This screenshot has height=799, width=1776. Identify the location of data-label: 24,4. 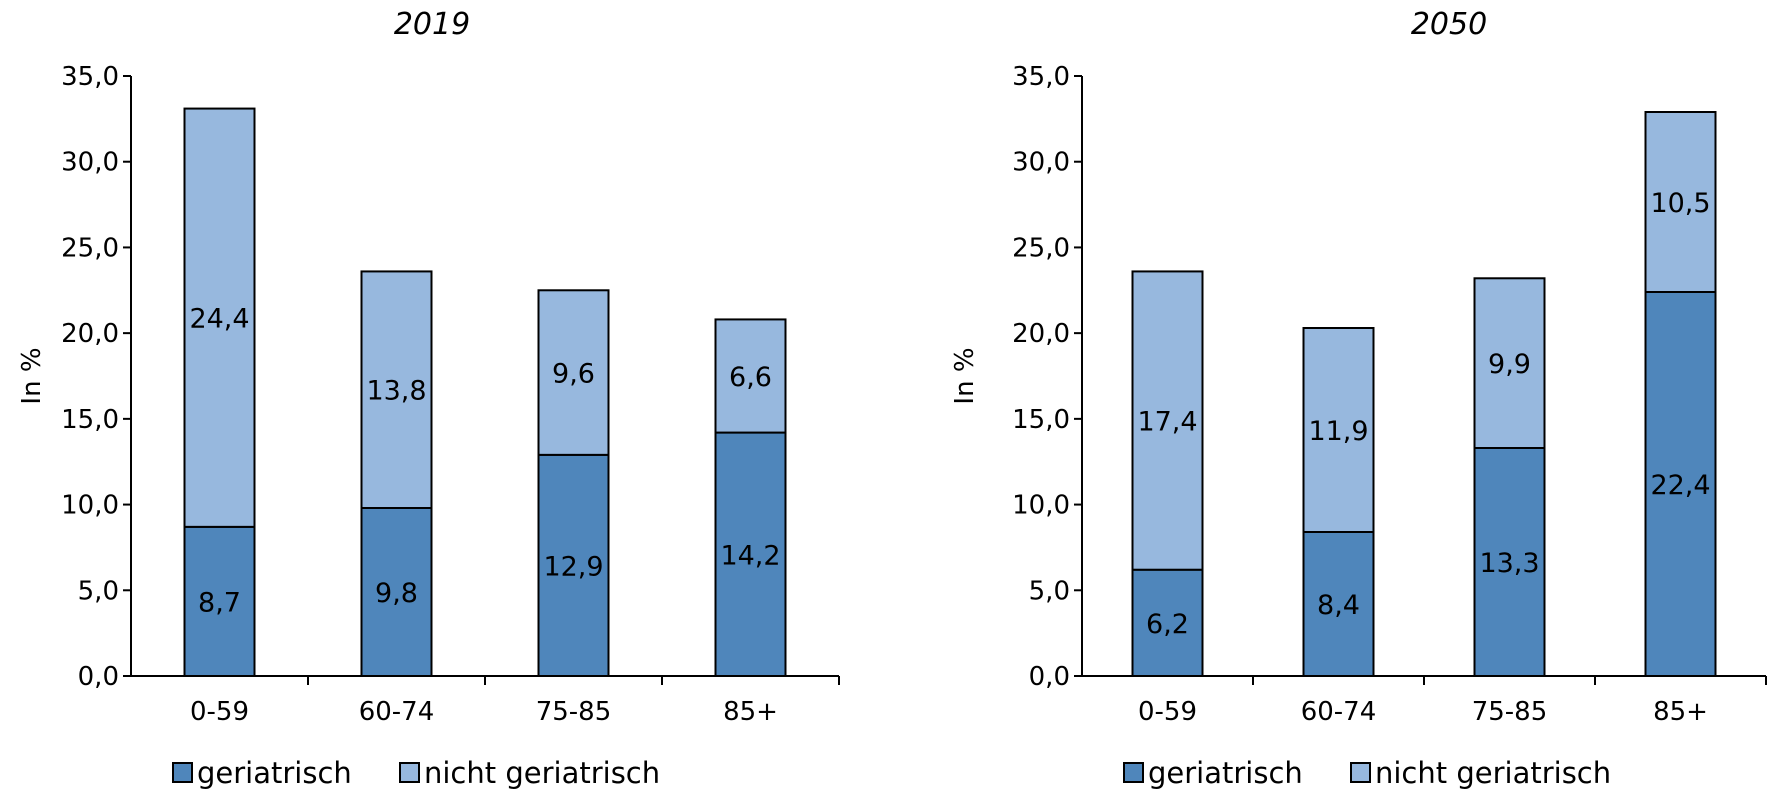
(219, 319).